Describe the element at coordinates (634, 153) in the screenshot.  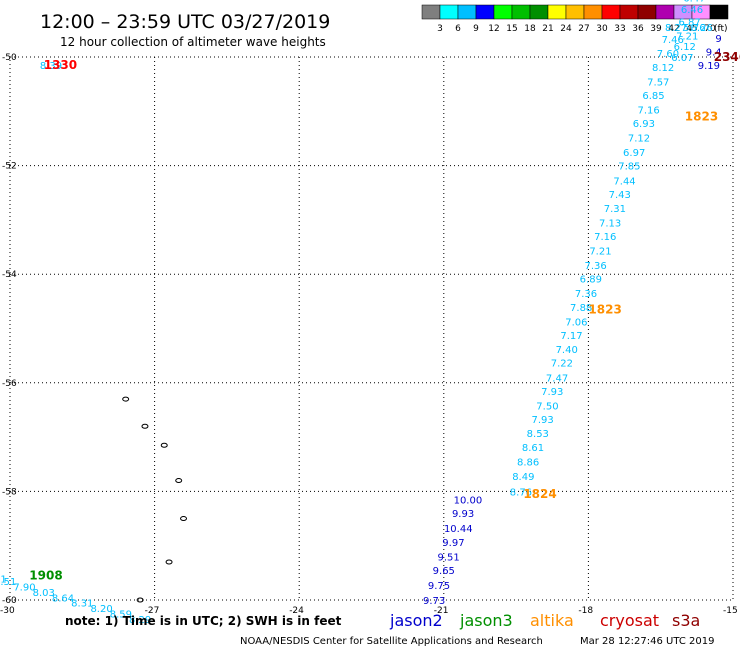
I see `wave-height-value: 6.97` at that location.